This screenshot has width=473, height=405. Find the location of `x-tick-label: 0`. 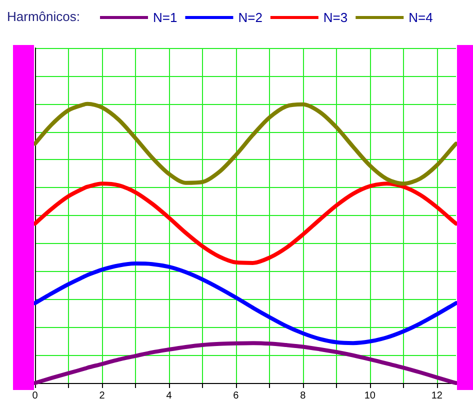

x-tick-label: 0 is located at coordinates (35, 396).